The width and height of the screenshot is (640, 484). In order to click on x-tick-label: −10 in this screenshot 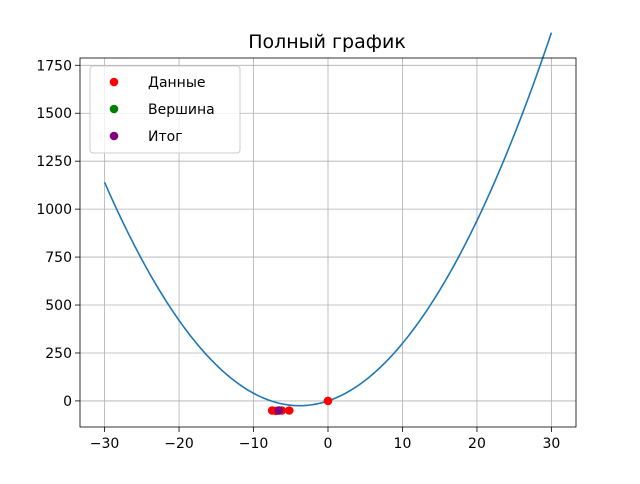, I will do `click(254, 444)`.